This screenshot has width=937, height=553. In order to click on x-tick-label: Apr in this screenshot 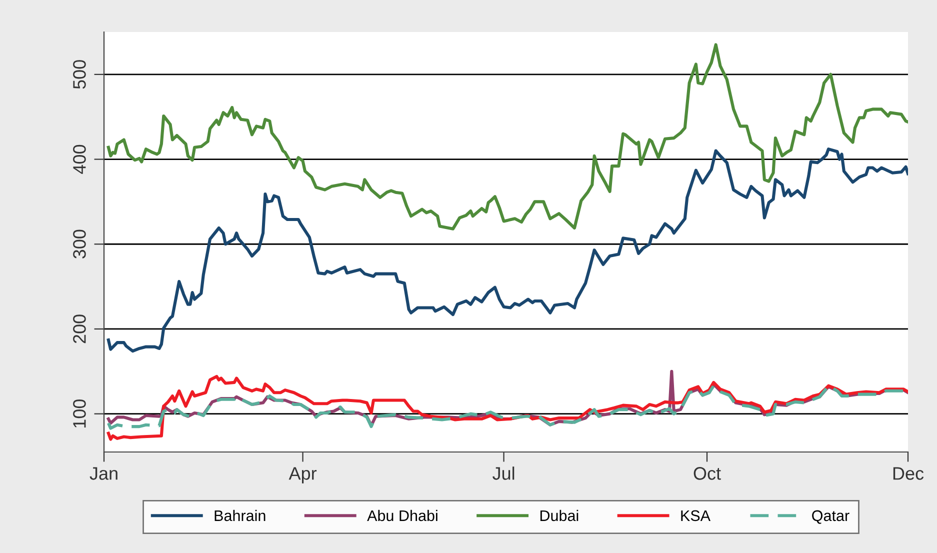, I will do `click(302, 475)`.